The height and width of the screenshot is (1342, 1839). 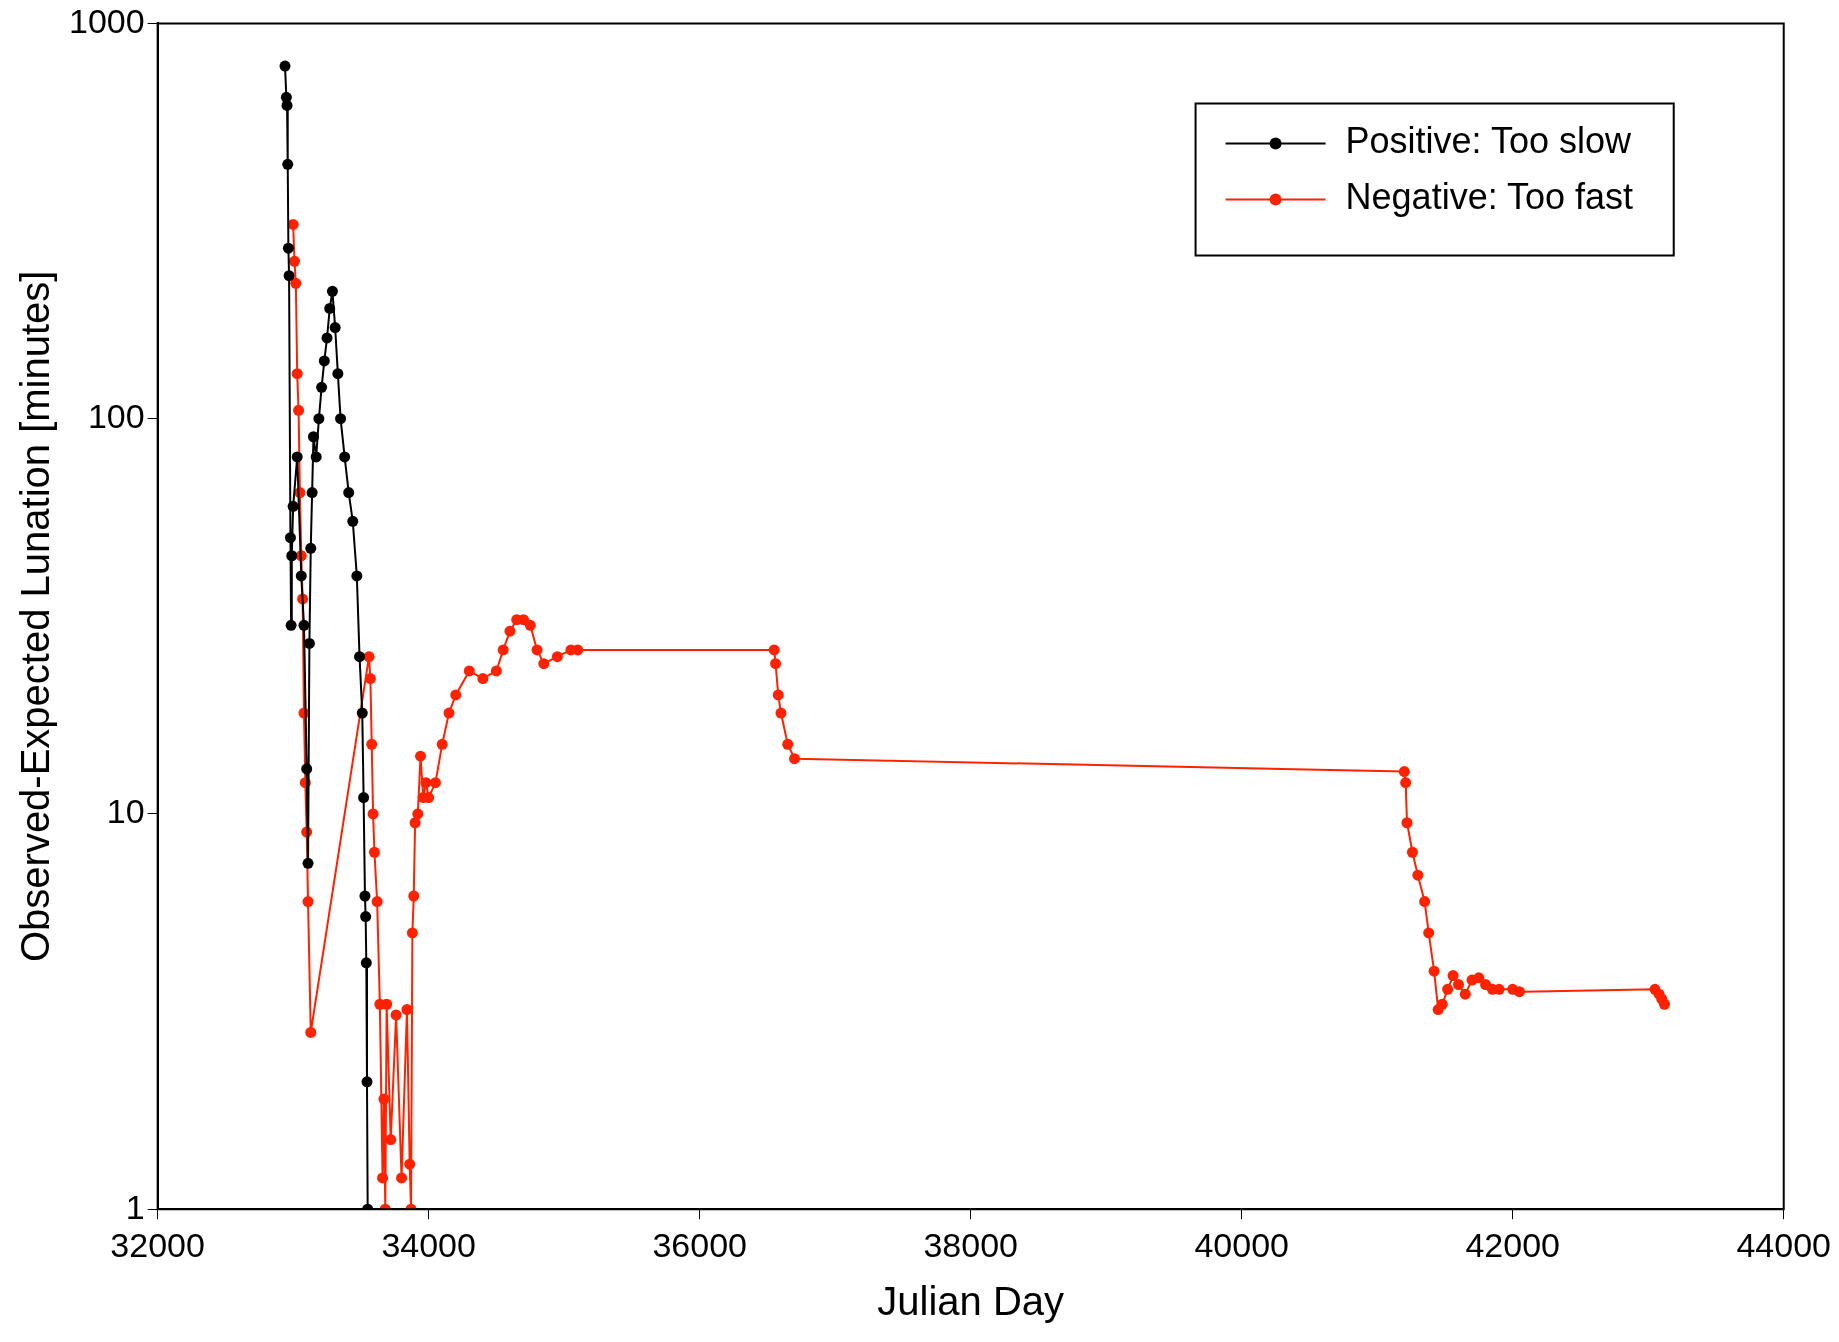 I want to click on y-tick-label: 10, so click(x=125, y=811).